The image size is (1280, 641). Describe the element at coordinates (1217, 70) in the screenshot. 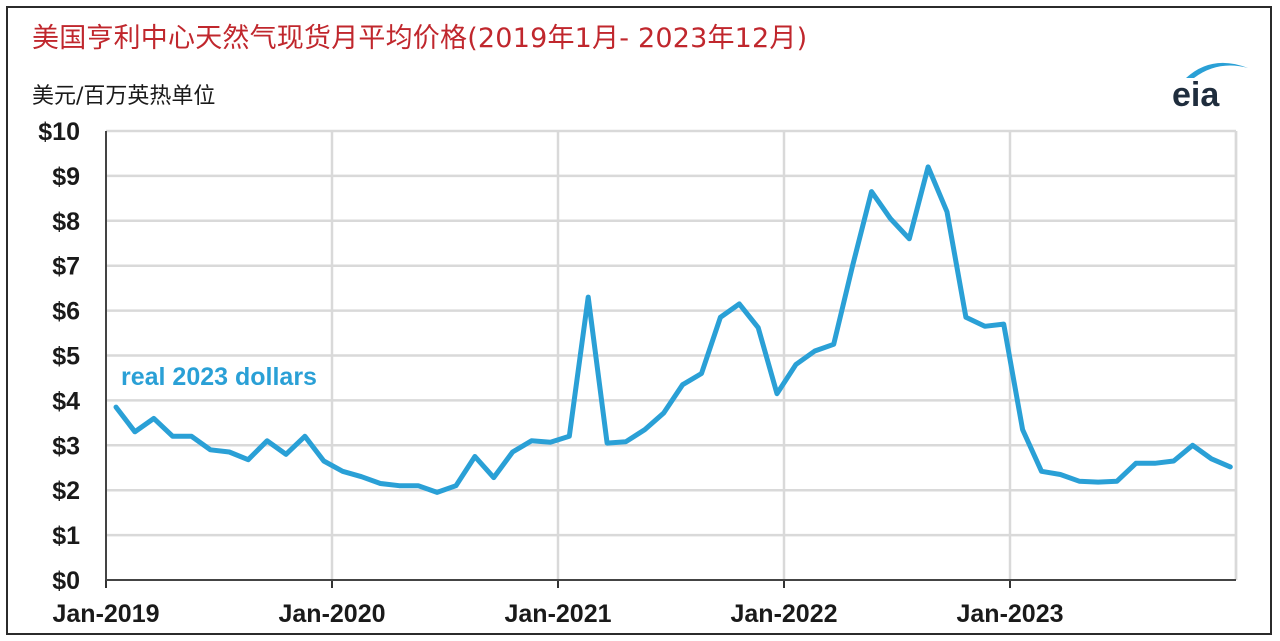

I see `eia-logo-swoosh` at that location.